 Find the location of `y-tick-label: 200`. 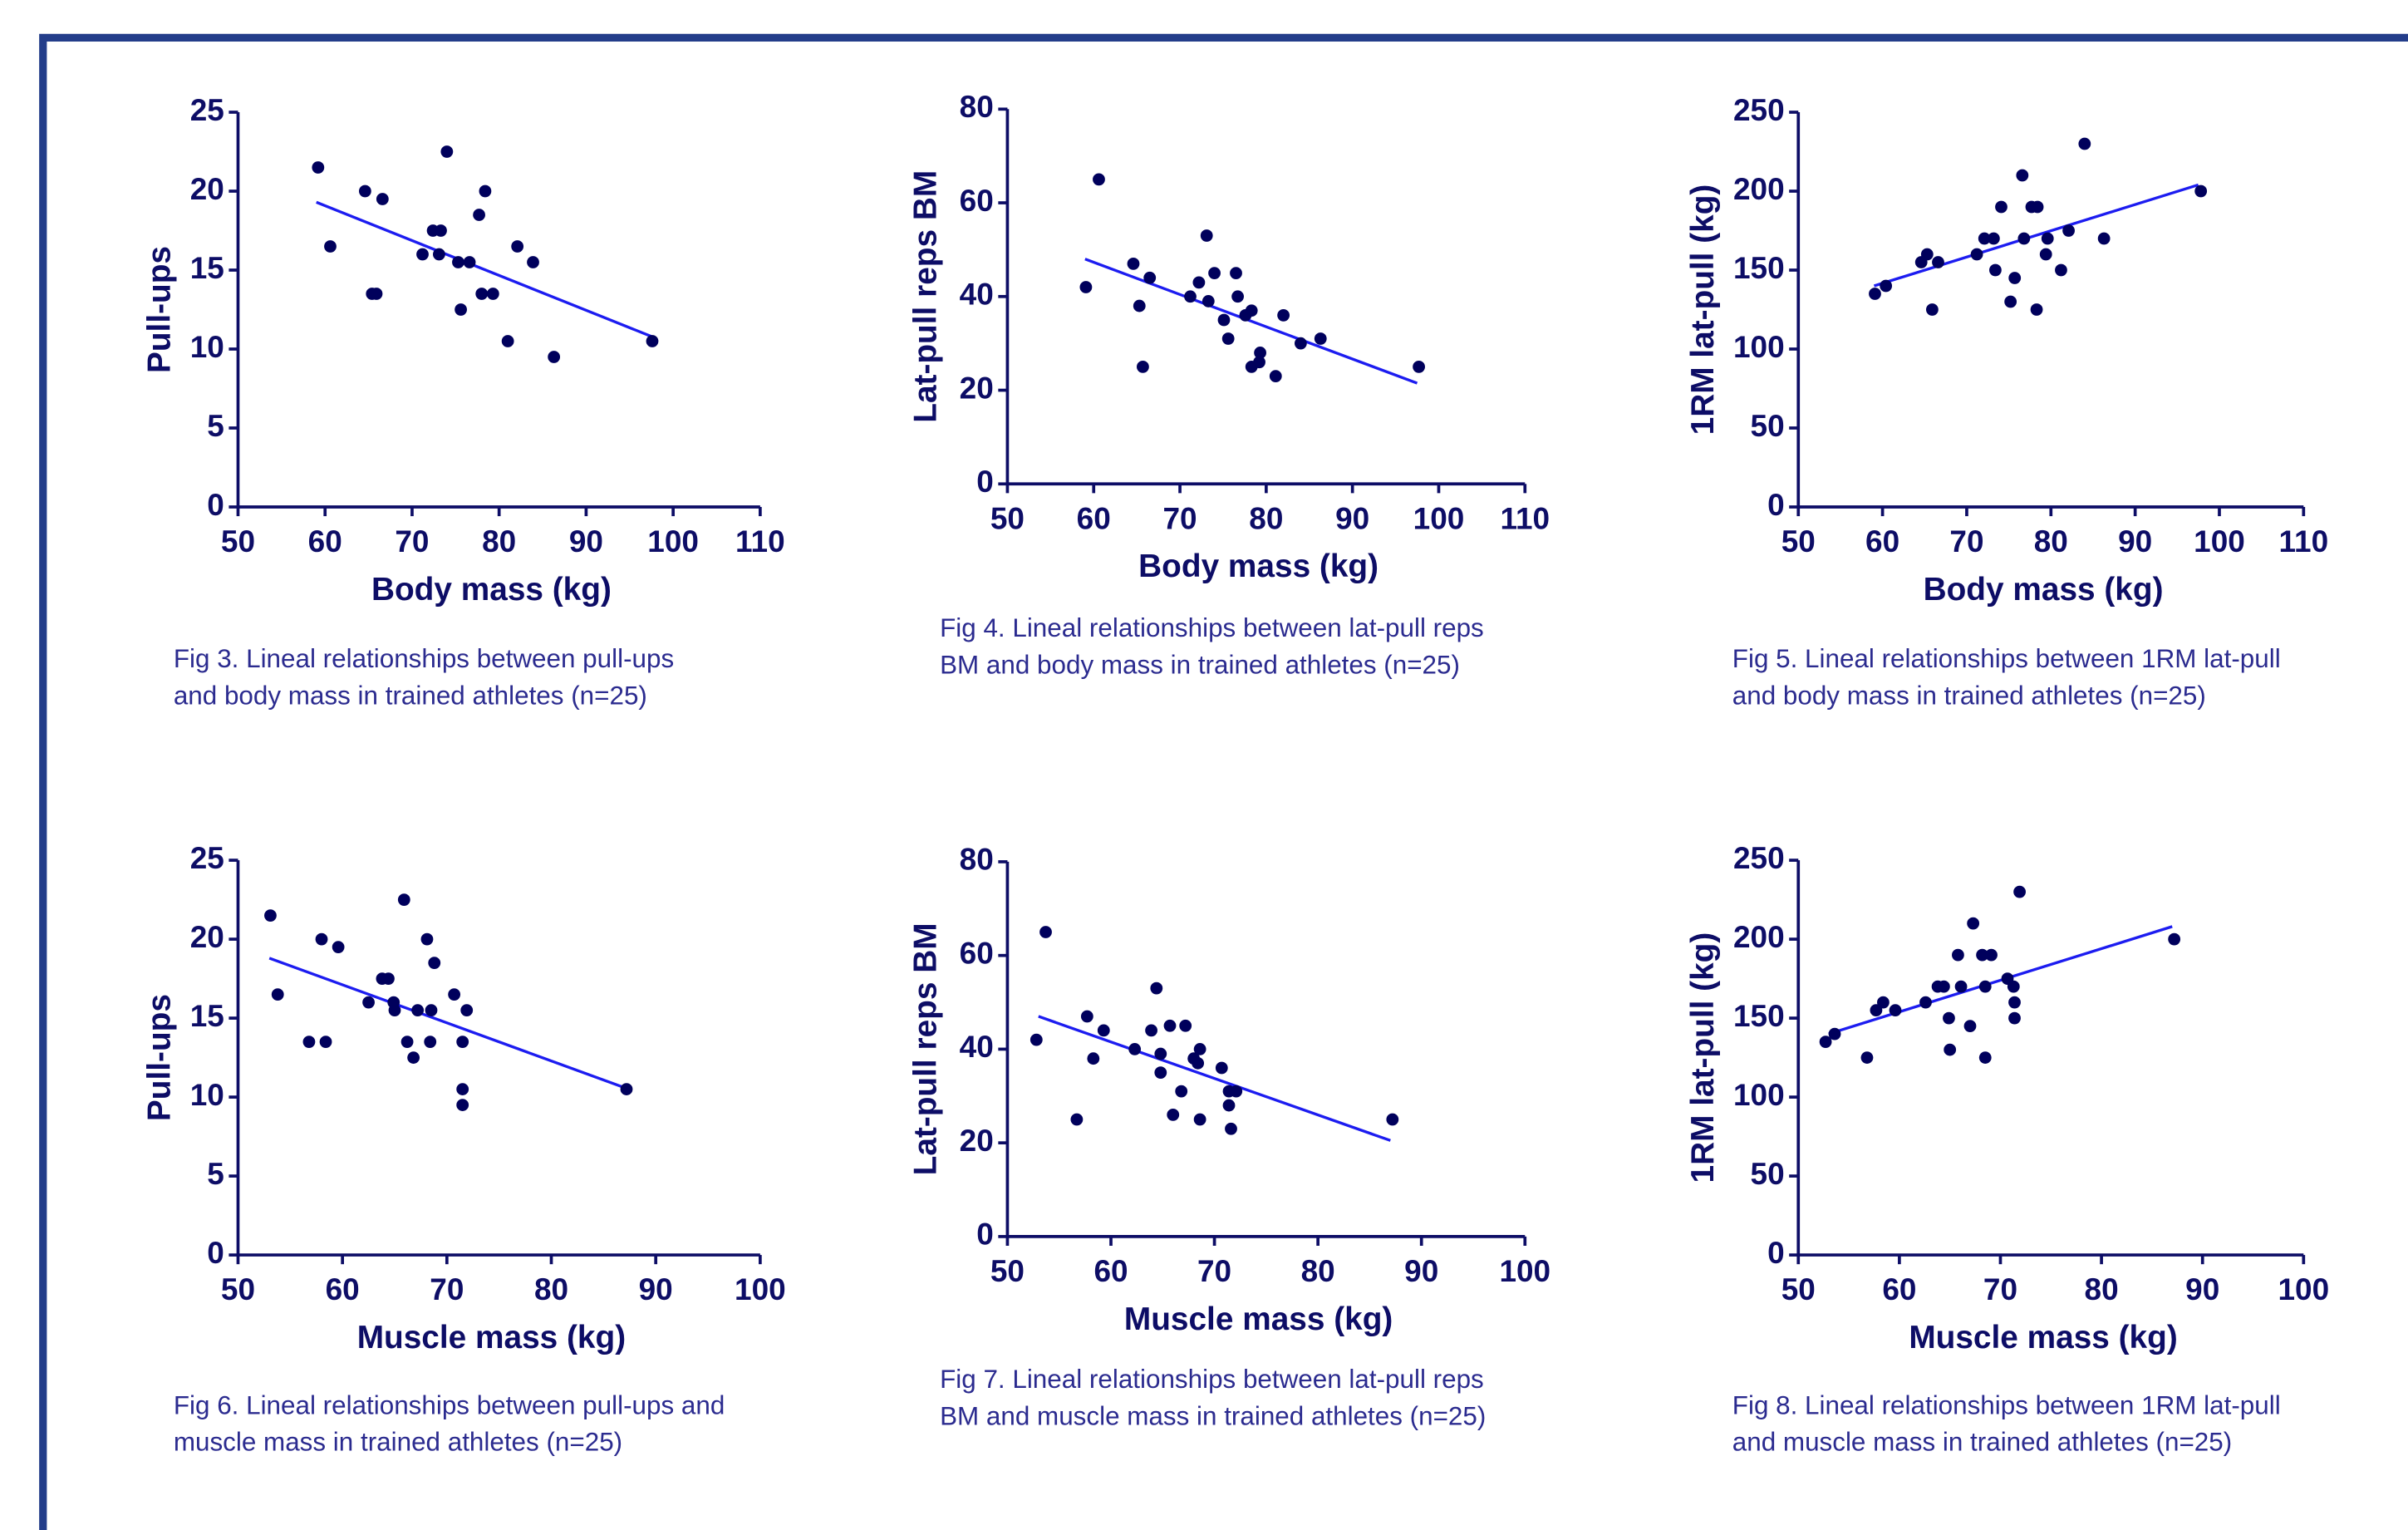

y-tick-label: 200 is located at coordinates (1759, 189).